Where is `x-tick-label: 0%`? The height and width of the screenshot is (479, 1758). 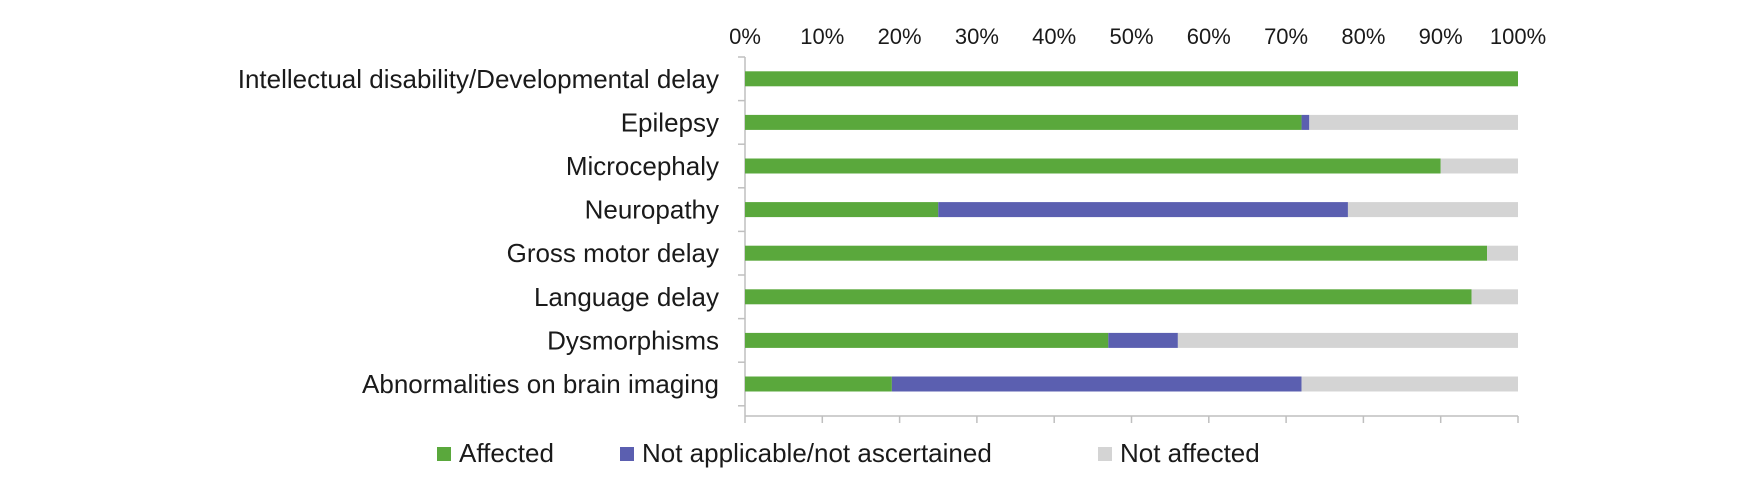
x-tick-label: 0% is located at coordinates (745, 36).